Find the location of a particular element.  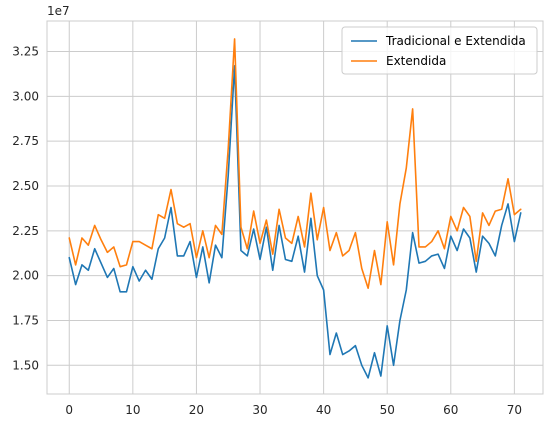

x-tick-label: 30 is located at coordinates (259, 410).